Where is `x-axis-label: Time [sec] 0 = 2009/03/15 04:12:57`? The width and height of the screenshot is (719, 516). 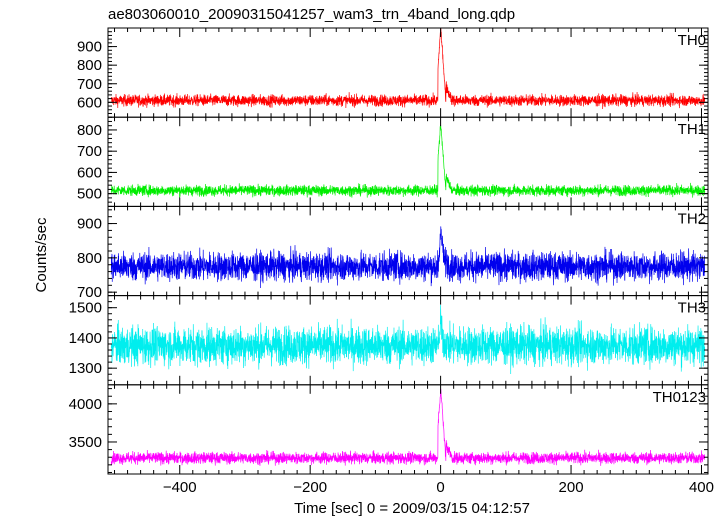 x-axis-label: Time [sec] 0 = 2009/03/15 04:12:57 is located at coordinates (412, 508).